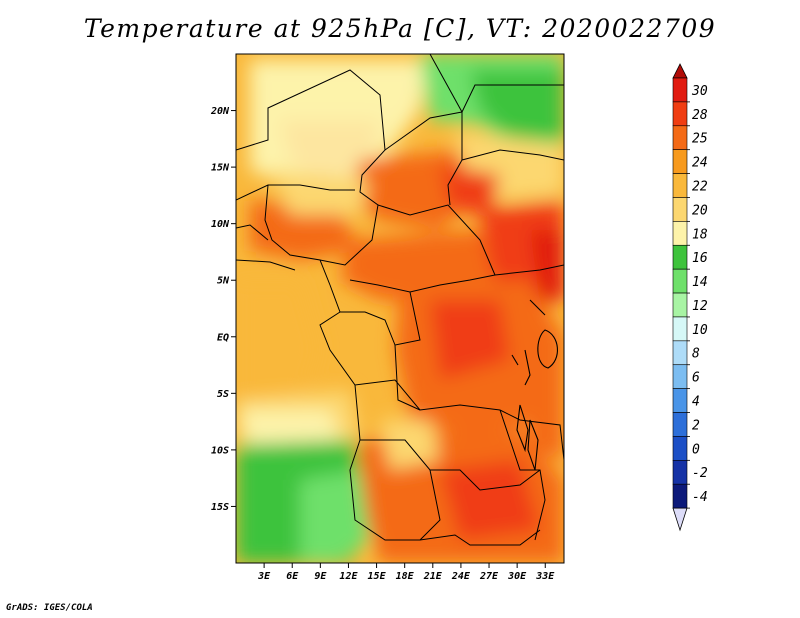  I want to click on colorbar-label: 6, so click(696, 378).